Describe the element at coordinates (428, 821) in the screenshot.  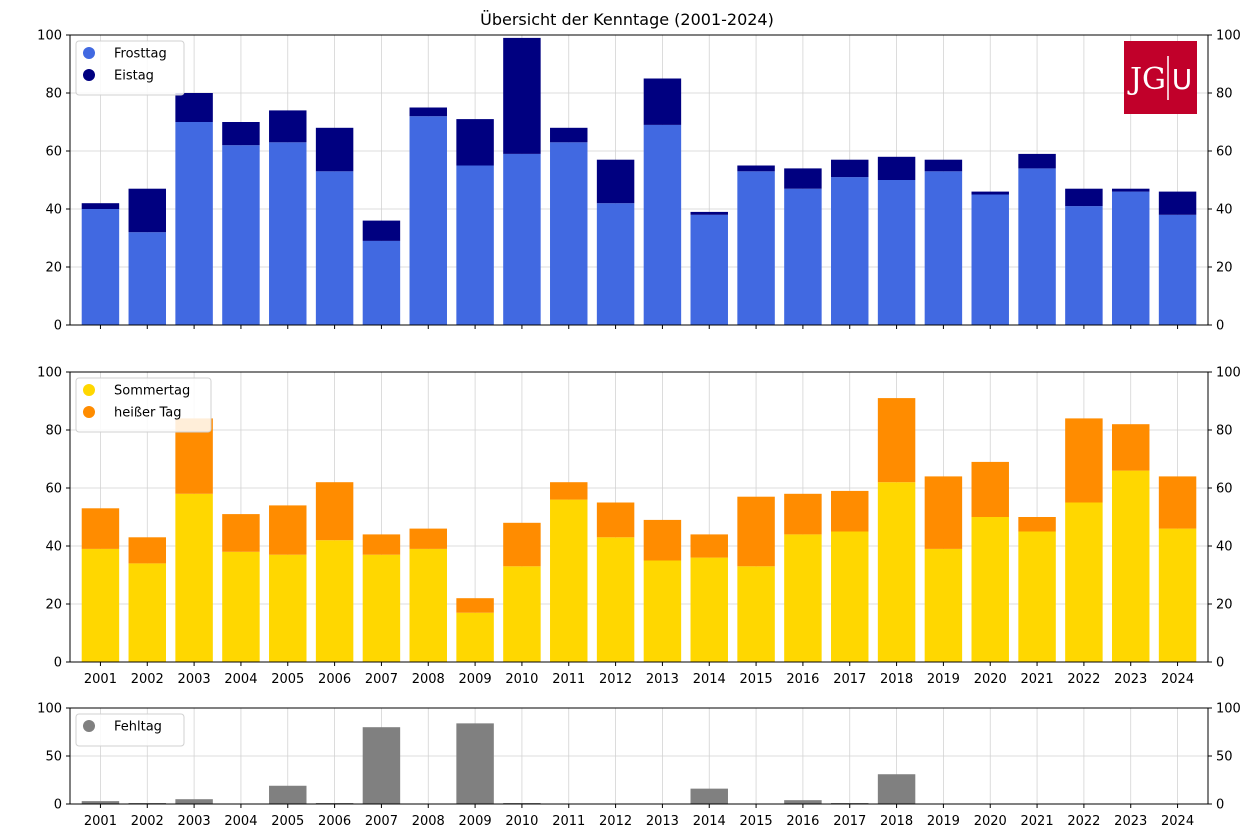
I see `x-tick-label: 2008` at that location.